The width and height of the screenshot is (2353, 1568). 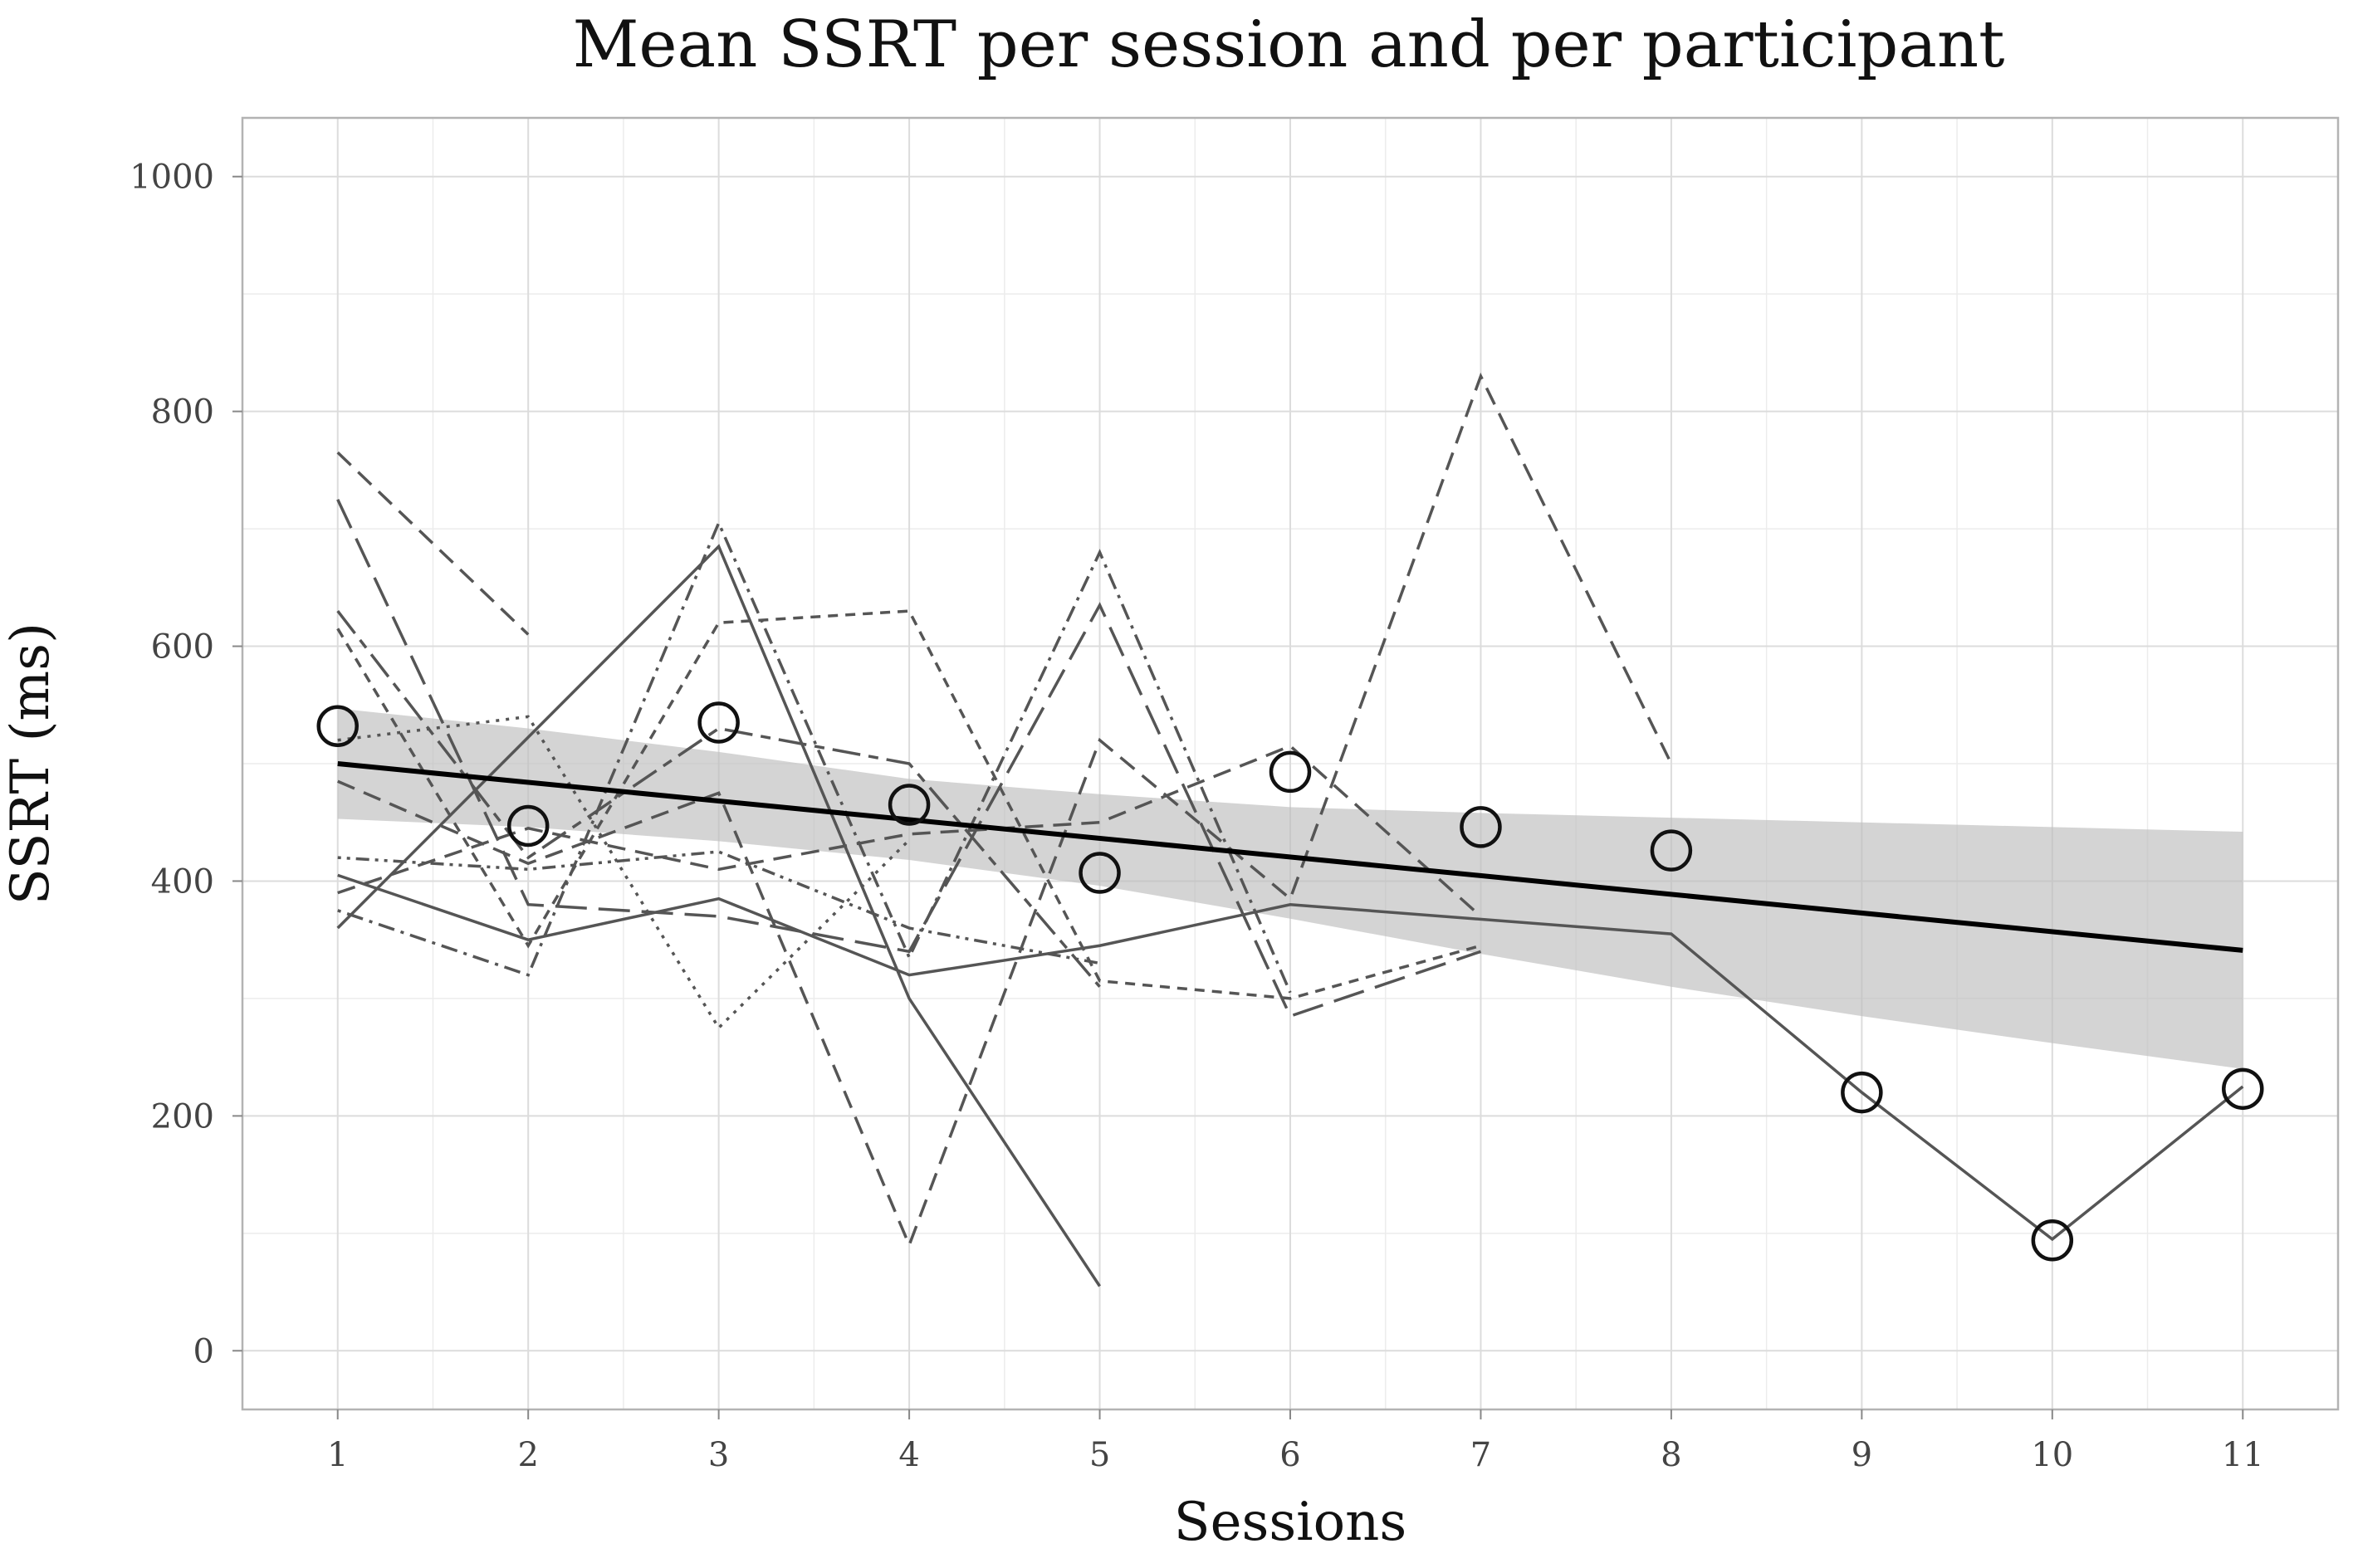 I want to click on x-tick-label-1: 1, so click(x=337, y=1455).